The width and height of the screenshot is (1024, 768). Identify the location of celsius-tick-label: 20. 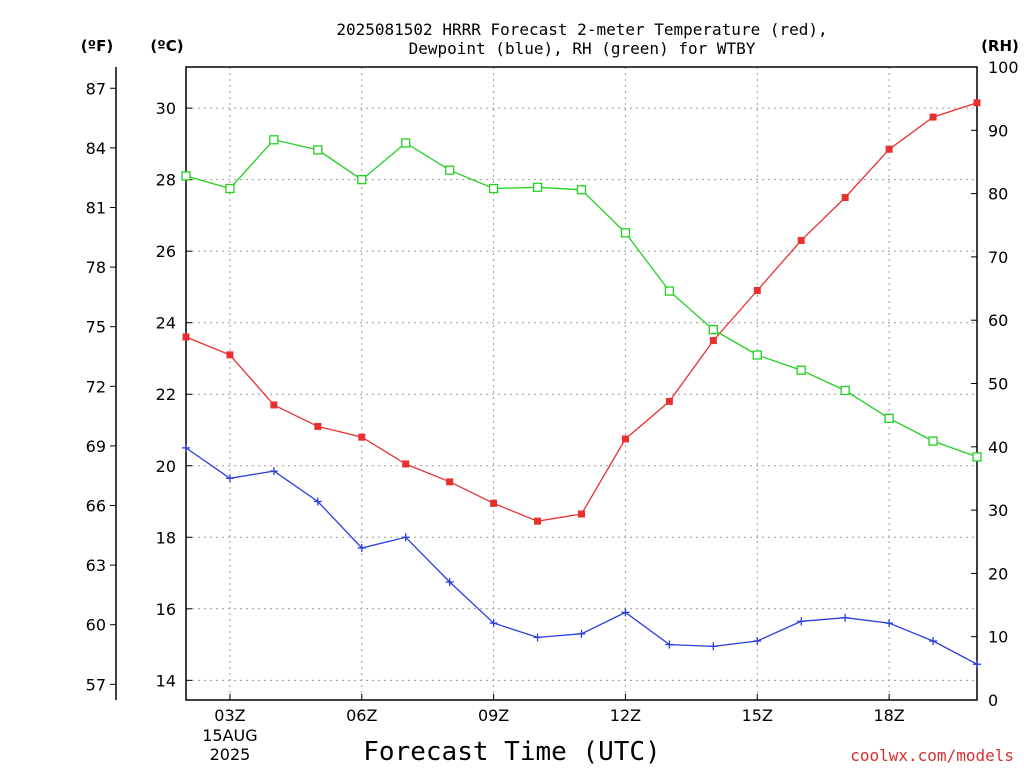
(166, 466).